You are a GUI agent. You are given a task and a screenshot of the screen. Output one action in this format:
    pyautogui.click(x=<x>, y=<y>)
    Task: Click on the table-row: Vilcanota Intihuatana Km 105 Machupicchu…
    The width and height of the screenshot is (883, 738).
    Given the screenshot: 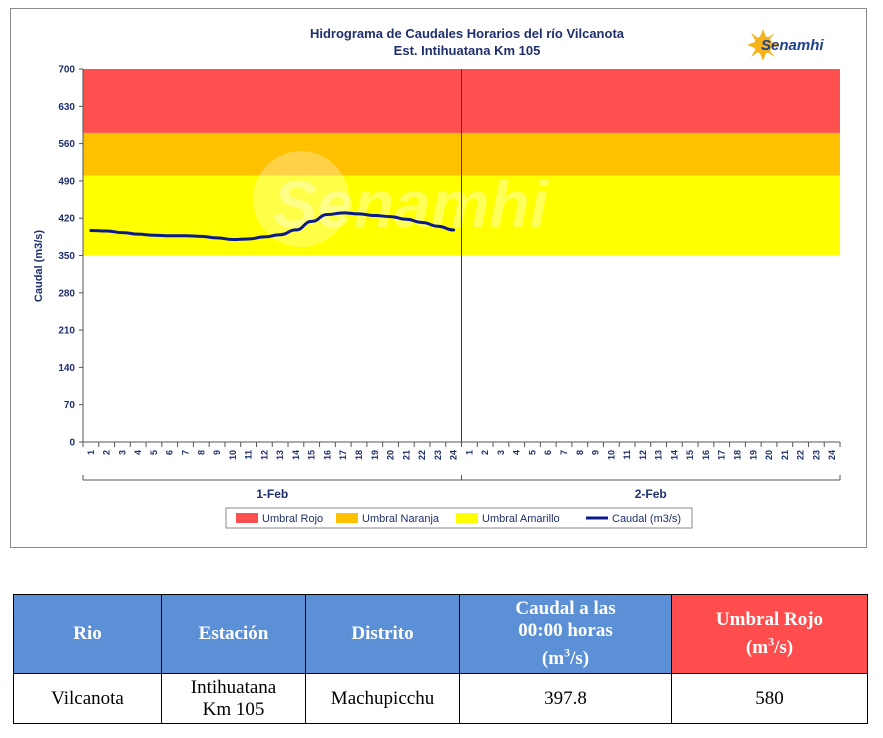 What is the action you would take?
    pyautogui.click(x=440, y=698)
    